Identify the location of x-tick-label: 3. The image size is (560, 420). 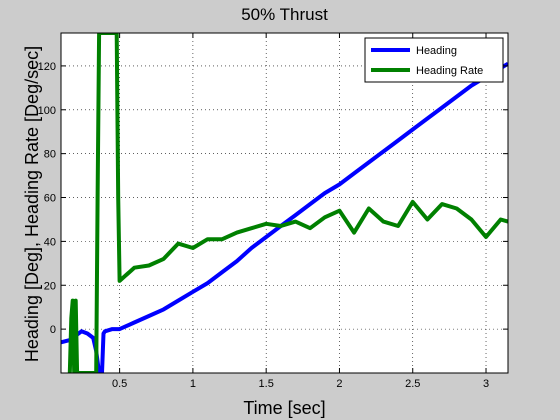
(486, 384).